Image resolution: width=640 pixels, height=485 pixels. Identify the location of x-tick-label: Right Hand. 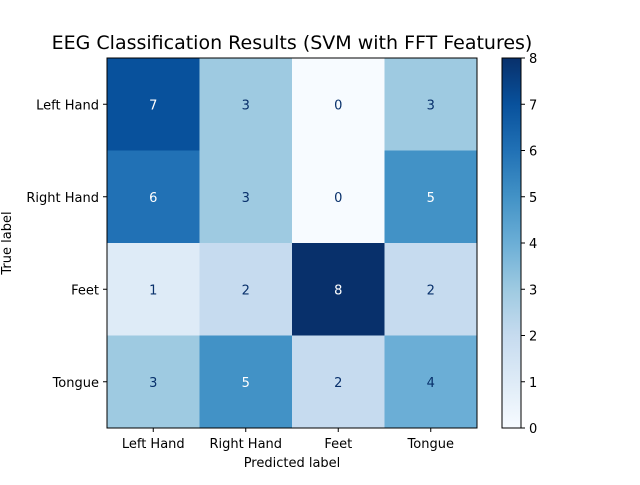
(245, 444).